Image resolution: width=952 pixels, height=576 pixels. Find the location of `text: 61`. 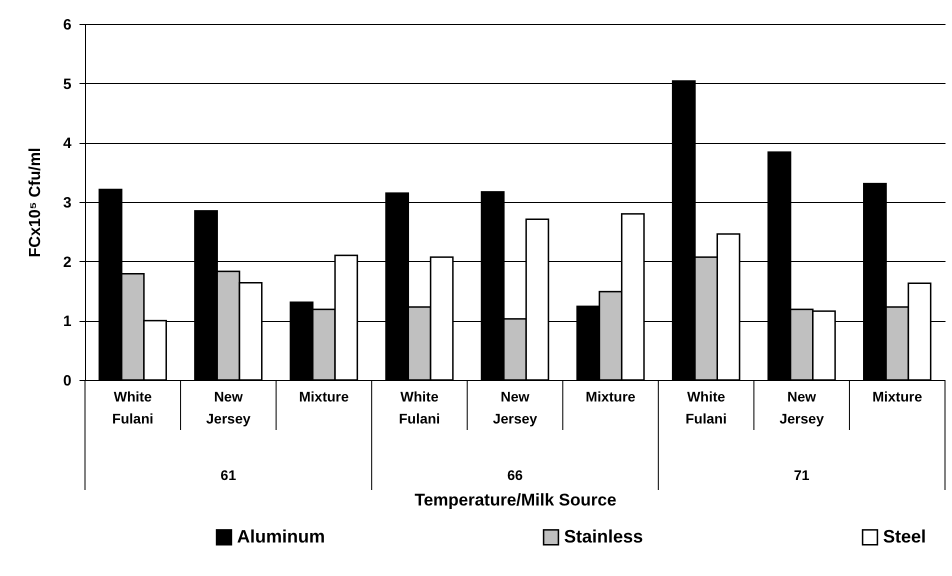

text: 61 is located at coordinates (228, 475).